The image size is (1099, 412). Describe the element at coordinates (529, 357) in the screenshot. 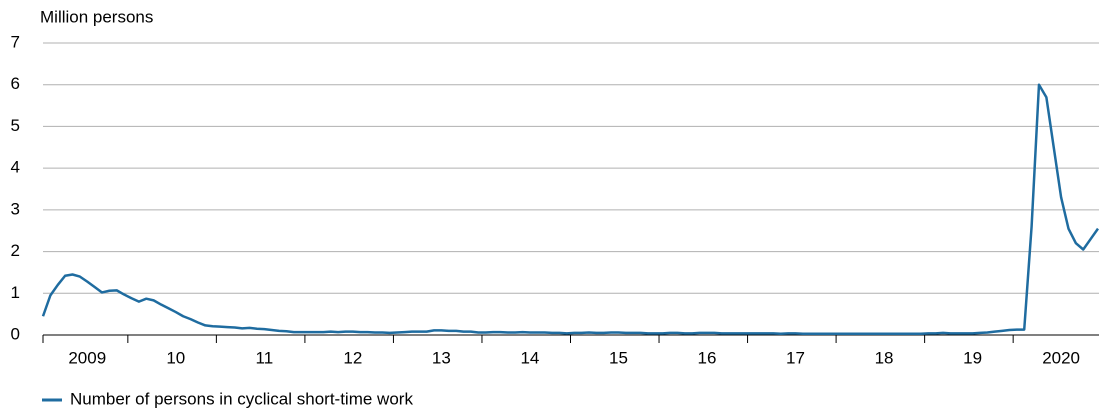

I see `x-tick-label: 14` at that location.